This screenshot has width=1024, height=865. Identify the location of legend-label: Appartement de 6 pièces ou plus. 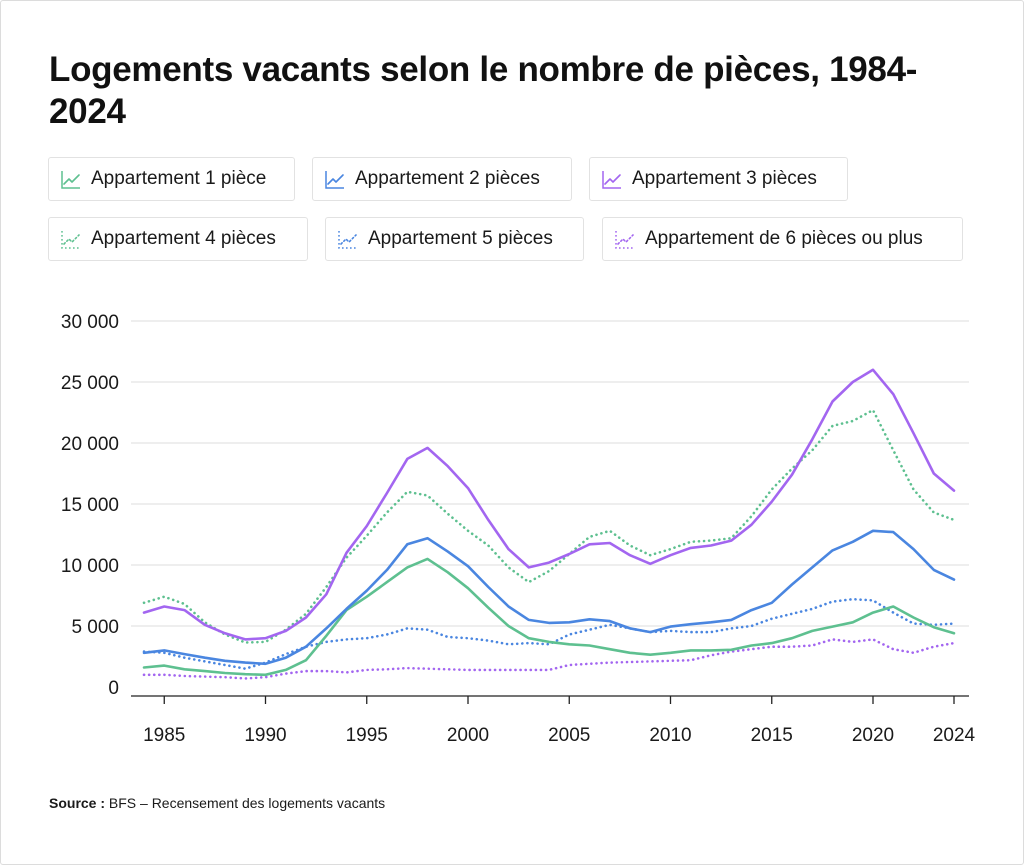
(784, 238).